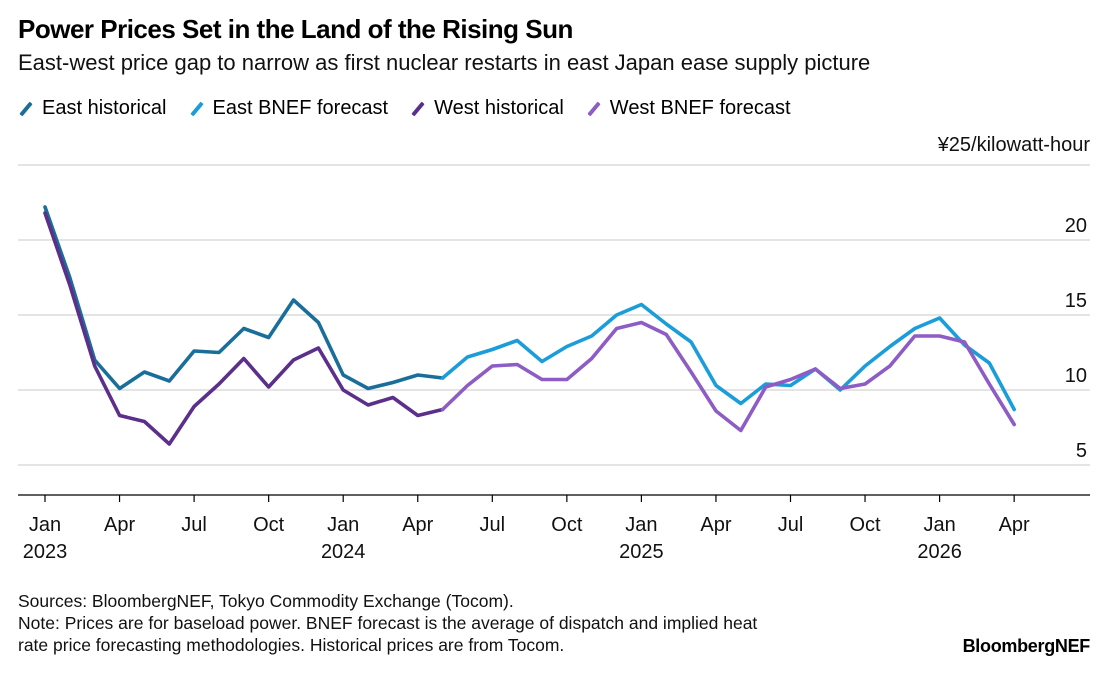  What do you see at coordinates (1081, 451) in the screenshot?
I see `y-tick-label: 5` at bounding box center [1081, 451].